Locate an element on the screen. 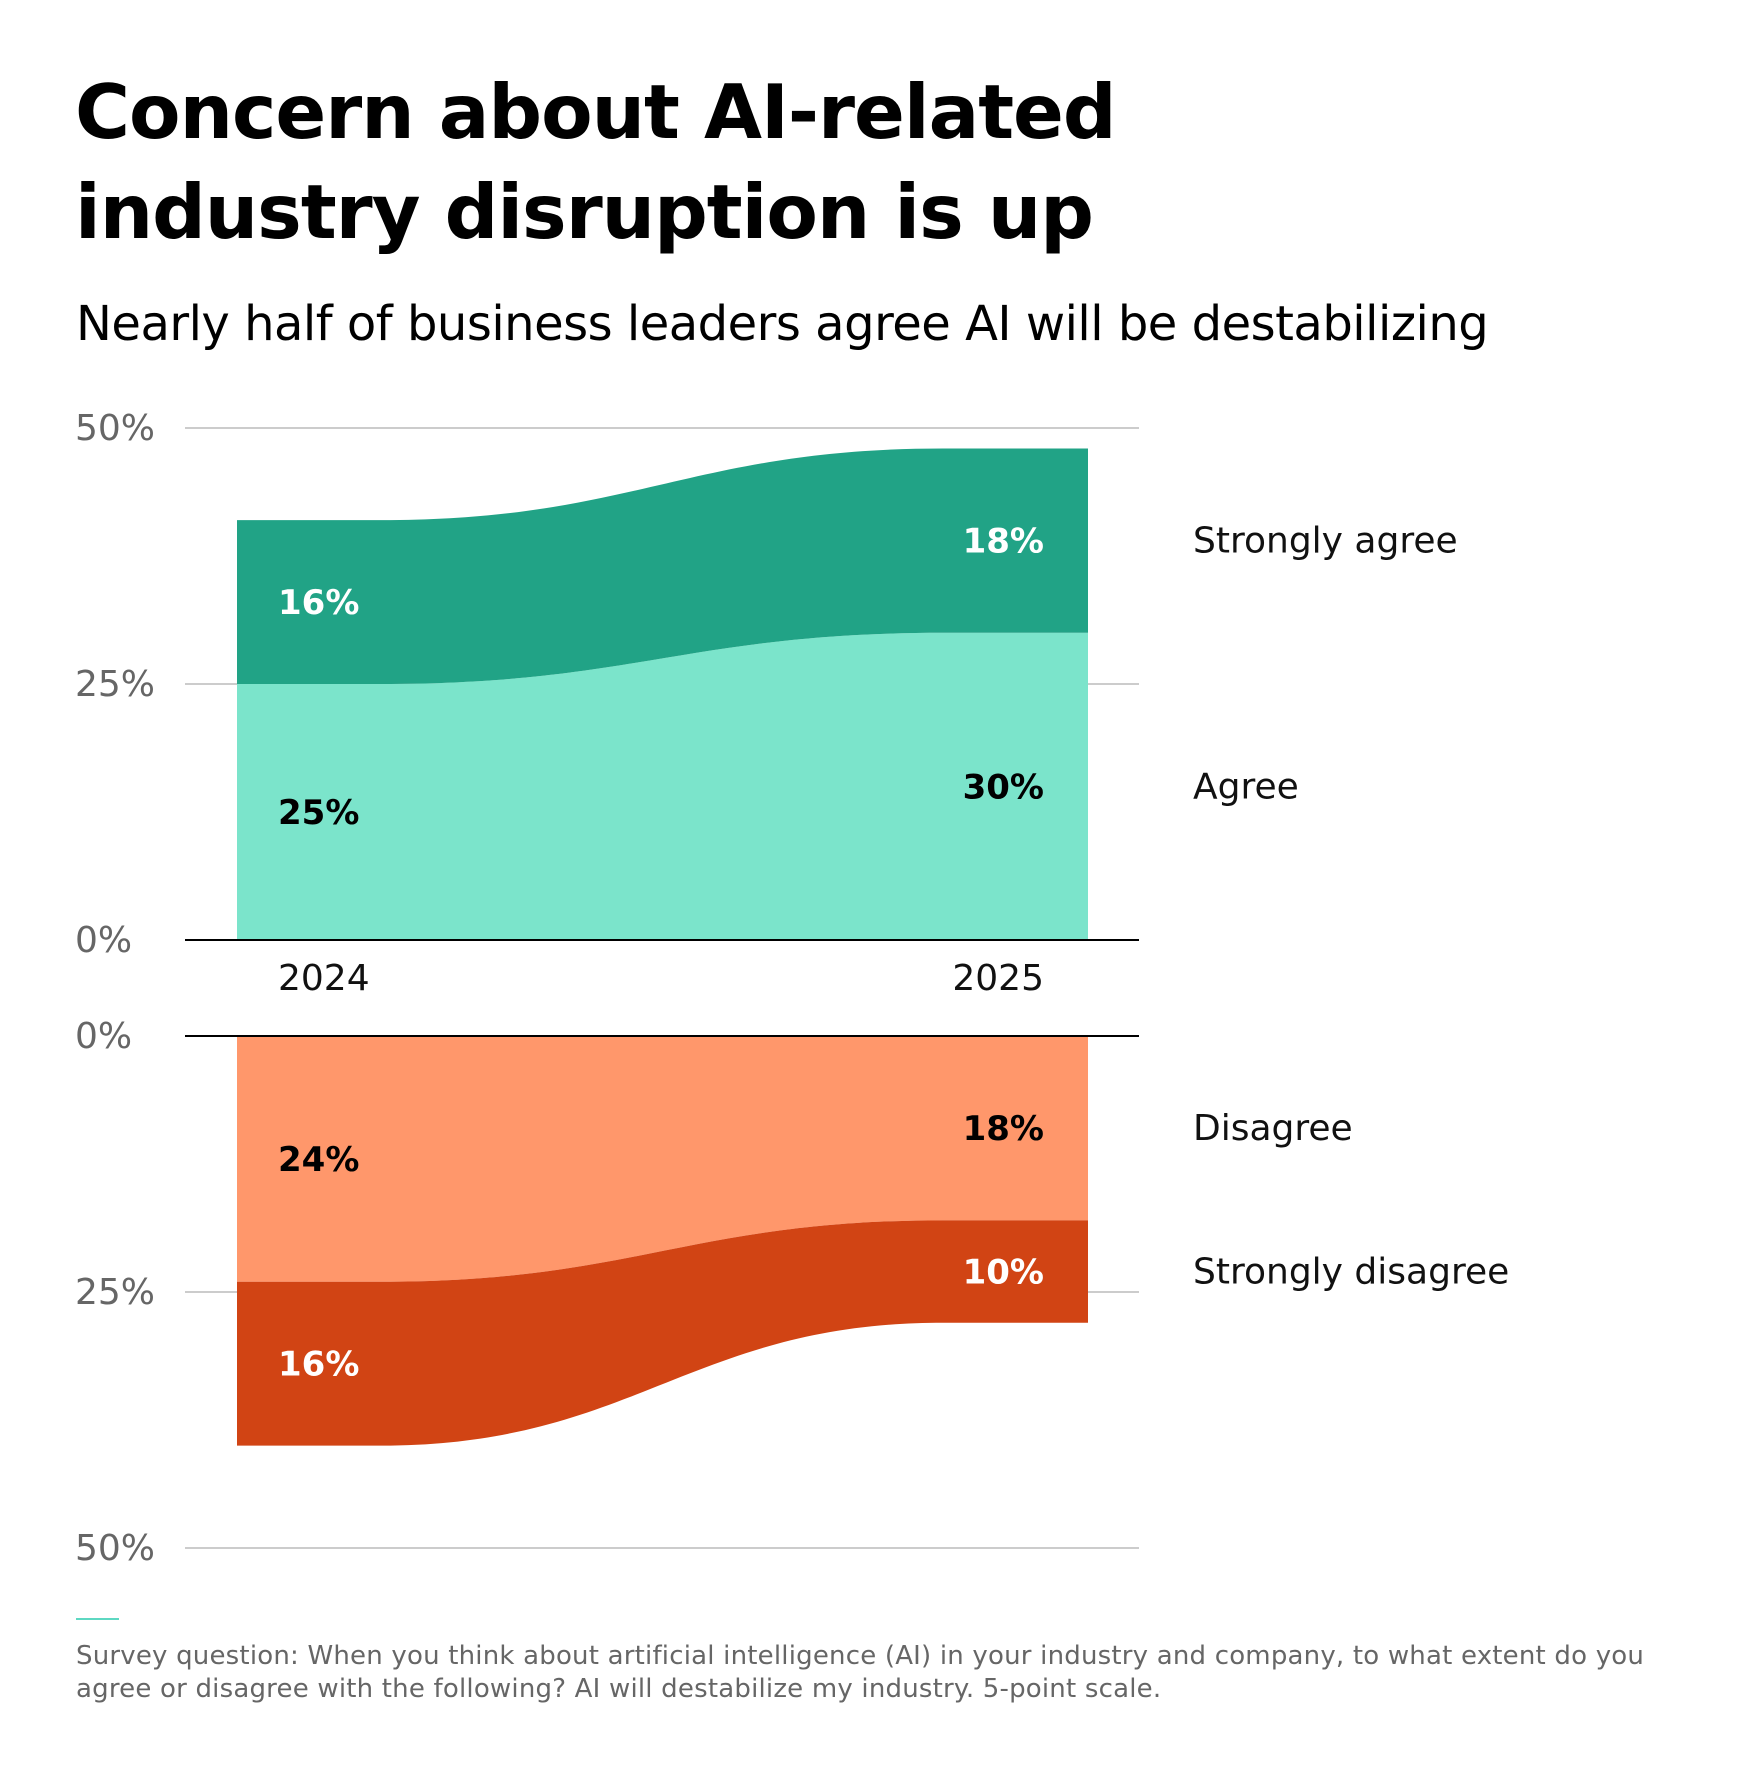  legend-disagree: Disagree is located at coordinates (1273, 1128).